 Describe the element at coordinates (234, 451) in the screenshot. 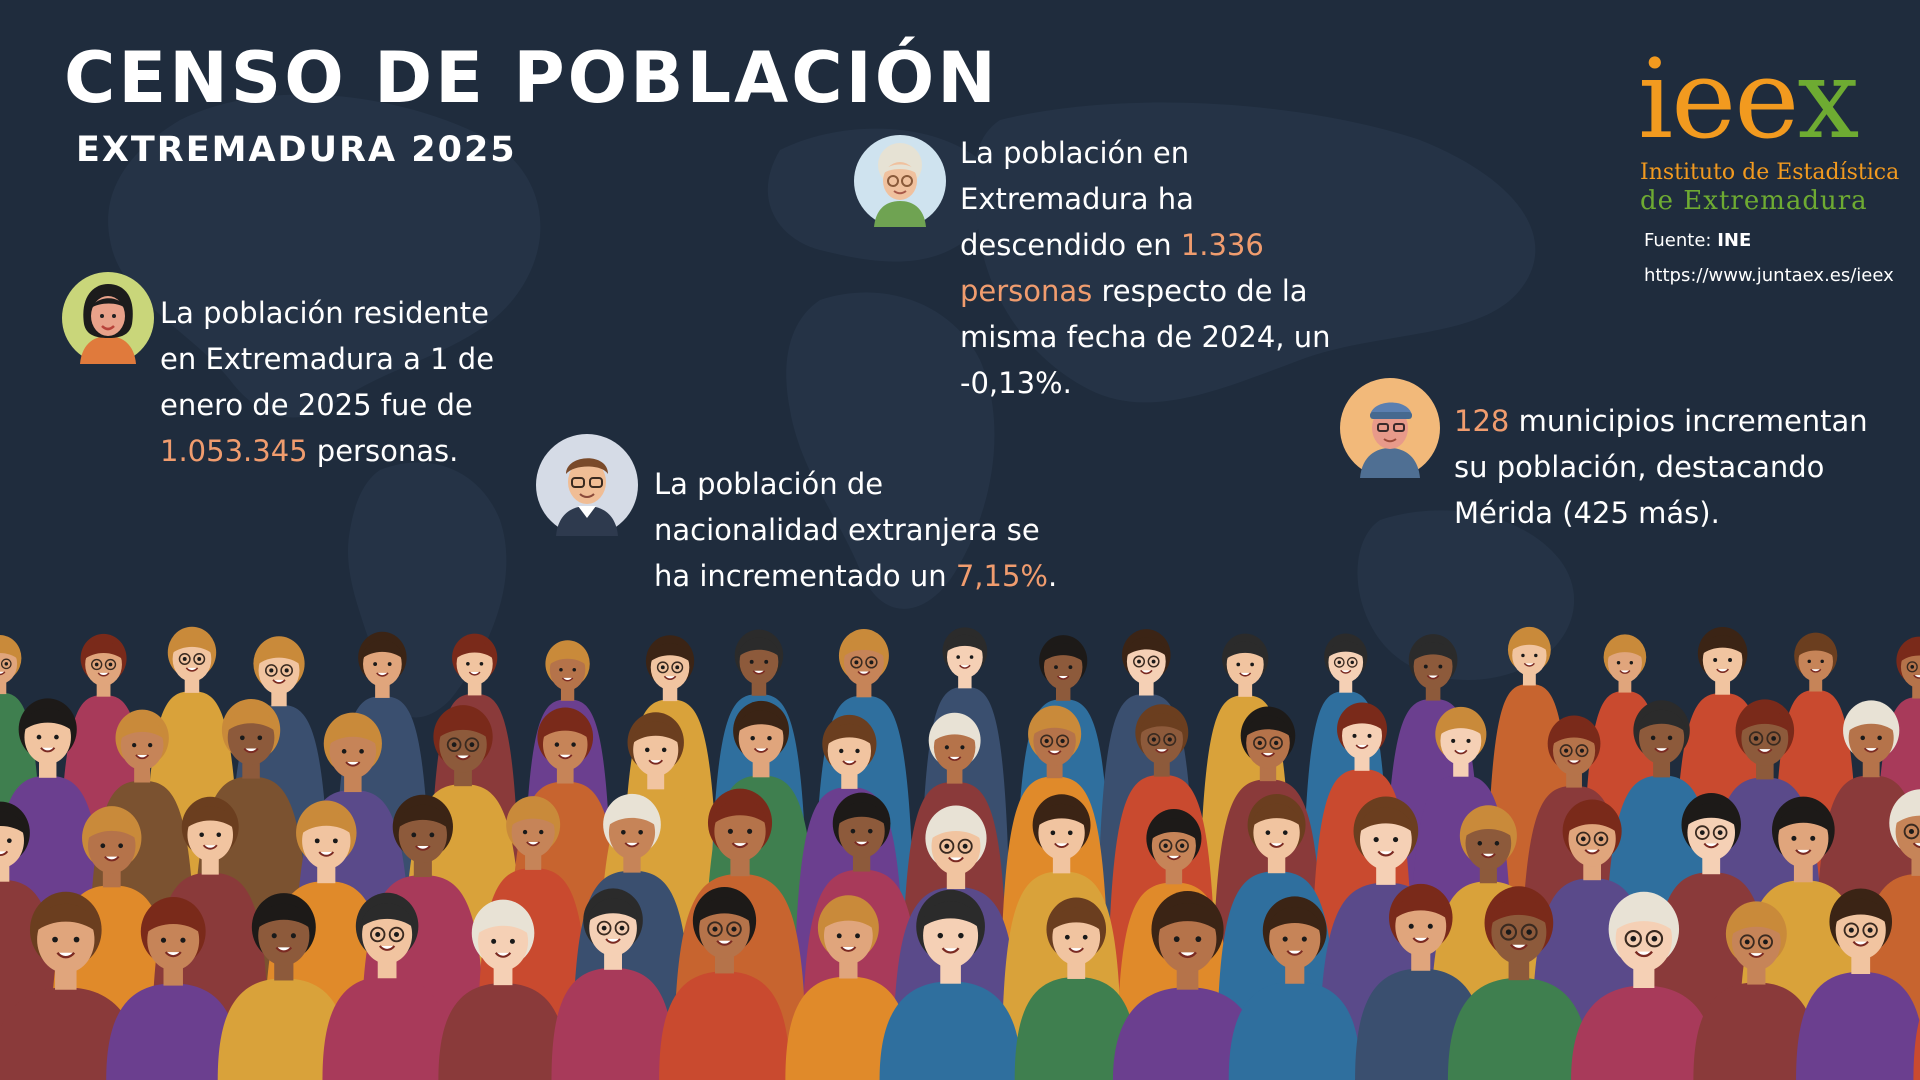

I see `fact-residents-highlight: 1.053.345` at that location.